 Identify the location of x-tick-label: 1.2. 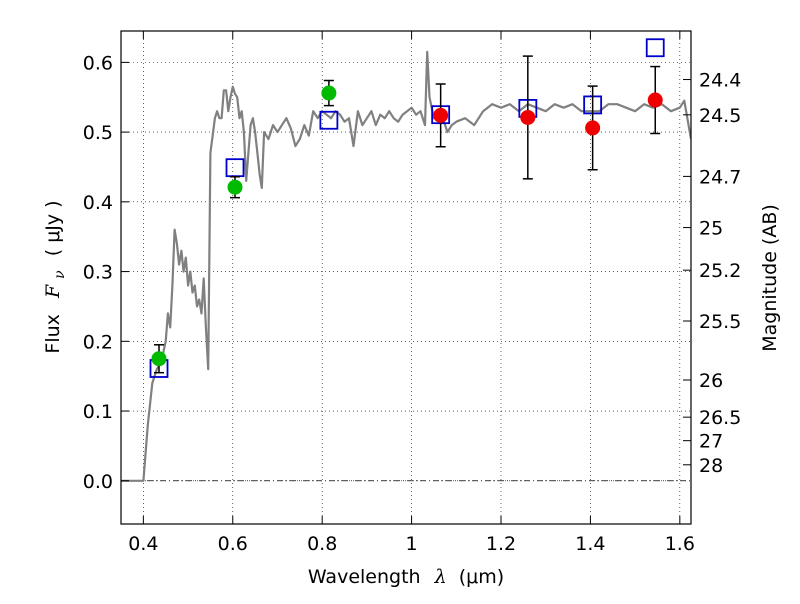
(501, 544).